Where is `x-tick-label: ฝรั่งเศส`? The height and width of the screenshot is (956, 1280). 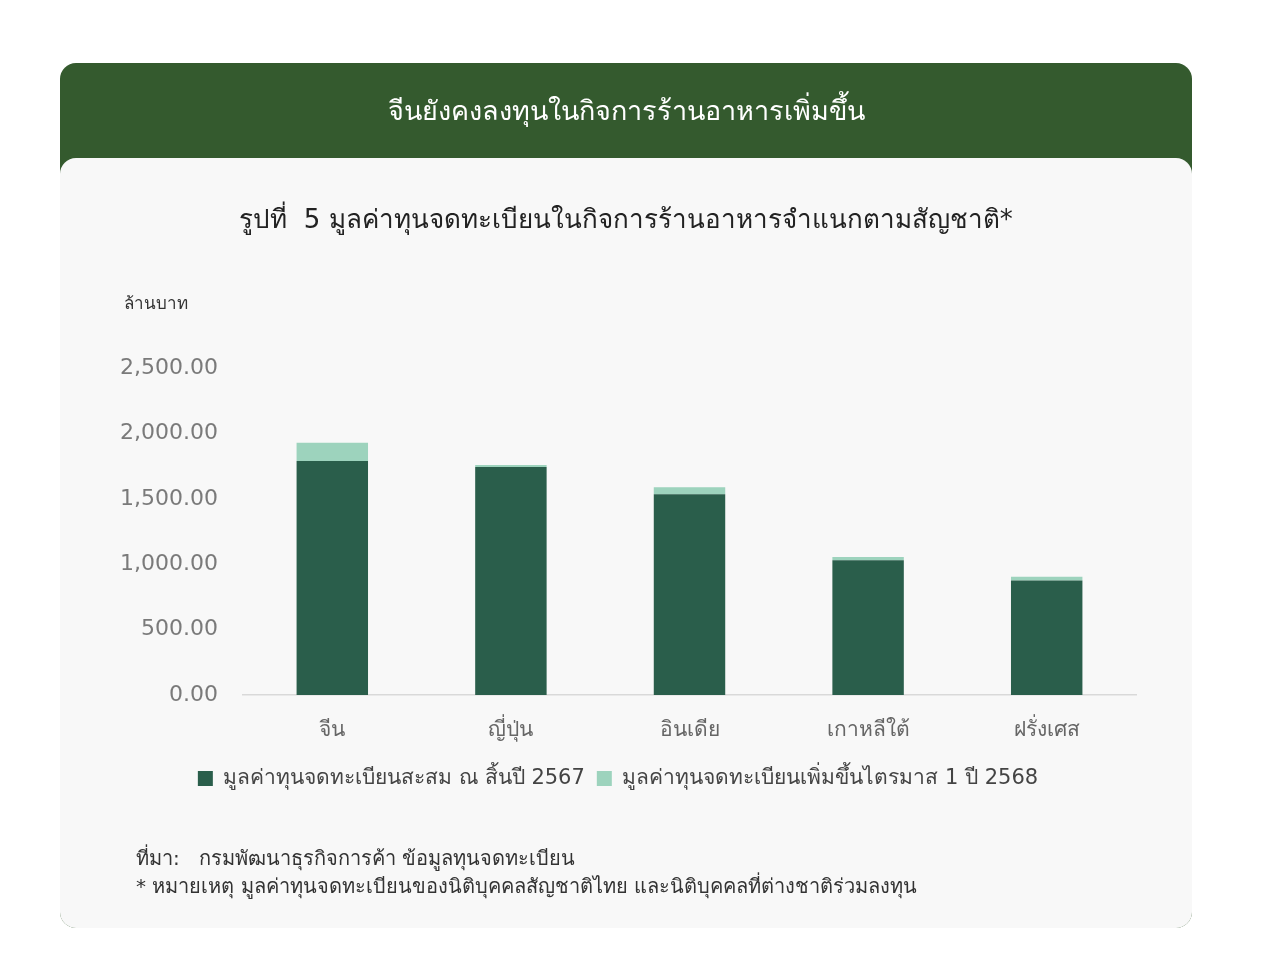
x-tick-label: ฝรั่งเศส is located at coordinates (1046, 728).